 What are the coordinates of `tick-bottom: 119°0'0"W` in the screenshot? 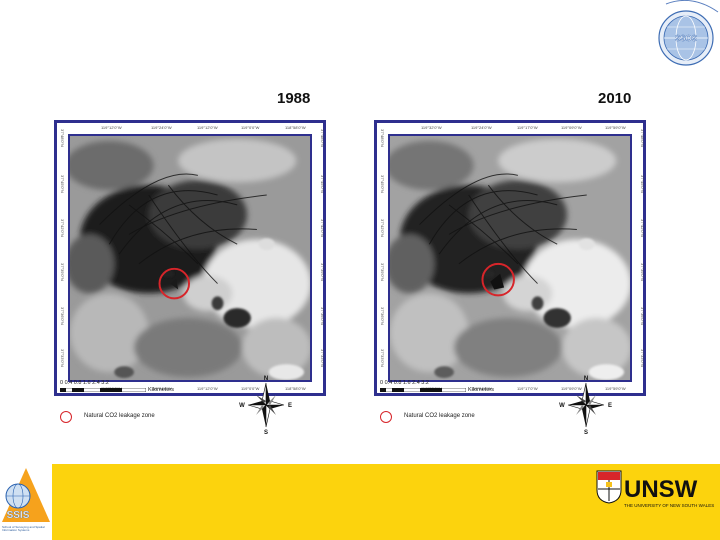 It's located at (250, 388).